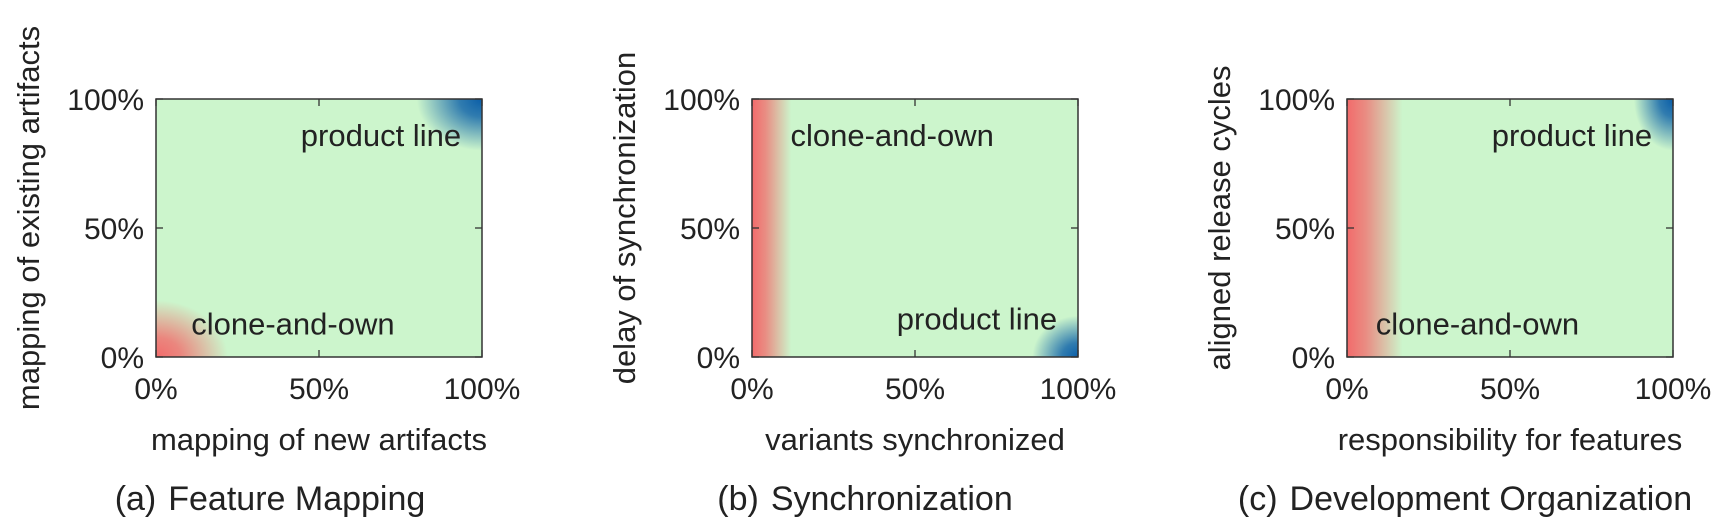  What do you see at coordinates (297, 499) in the screenshot?
I see `caption-text: Feature Mapping` at bounding box center [297, 499].